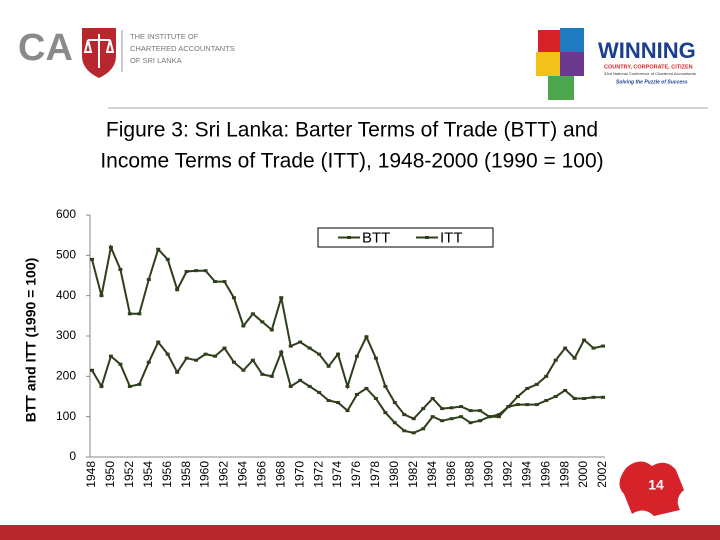 The width and height of the screenshot is (720, 540). Describe the element at coordinates (66, 295) in the screenshot. I see `y-tick-label: 400` at that location.